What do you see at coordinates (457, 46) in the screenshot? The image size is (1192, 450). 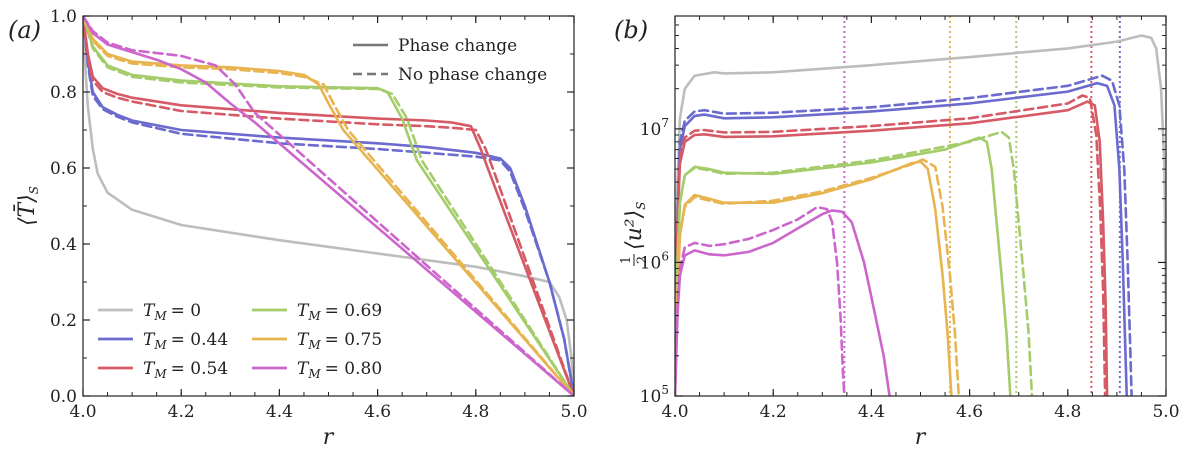 I see `style-legend-label: Phase change` at bounding box center [457, 46].